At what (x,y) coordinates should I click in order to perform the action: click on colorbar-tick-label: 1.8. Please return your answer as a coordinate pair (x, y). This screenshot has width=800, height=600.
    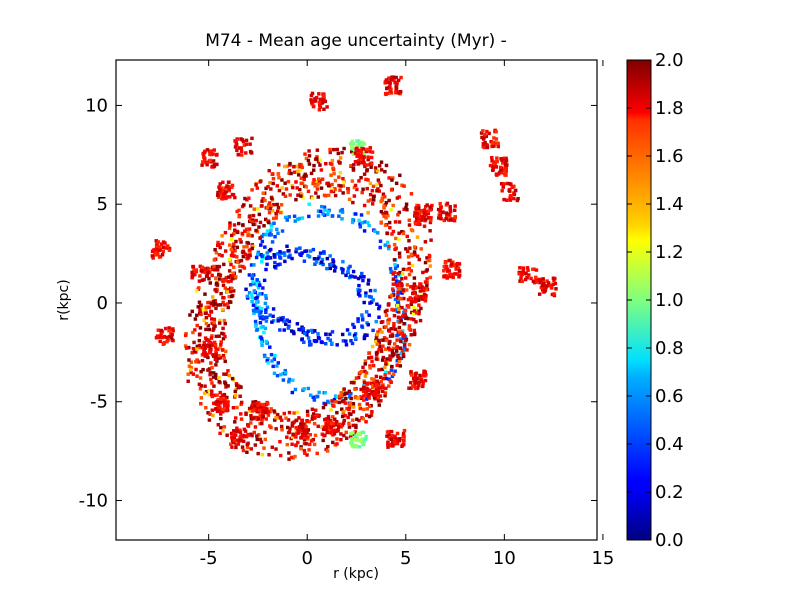
    Looking at the image, I should click on (669, 108).